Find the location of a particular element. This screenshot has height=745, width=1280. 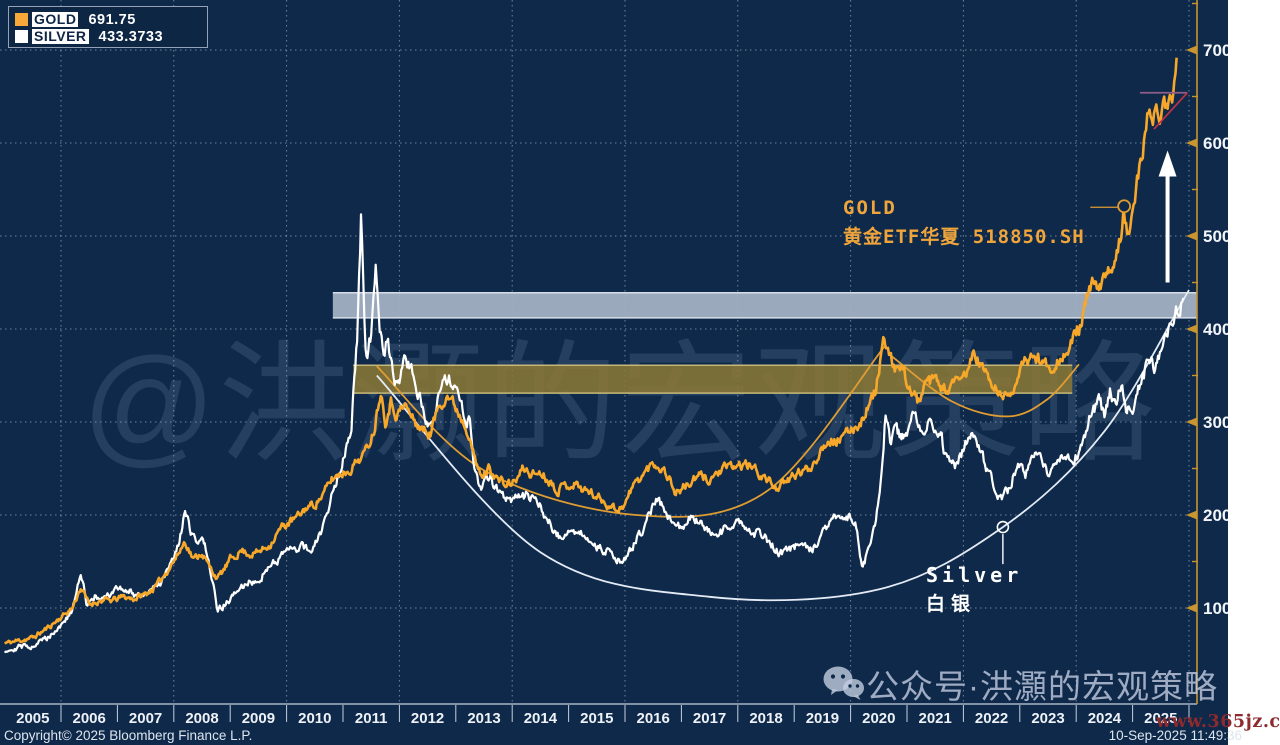

y-tick-label: 600 is located at coordinates (1215, 143).